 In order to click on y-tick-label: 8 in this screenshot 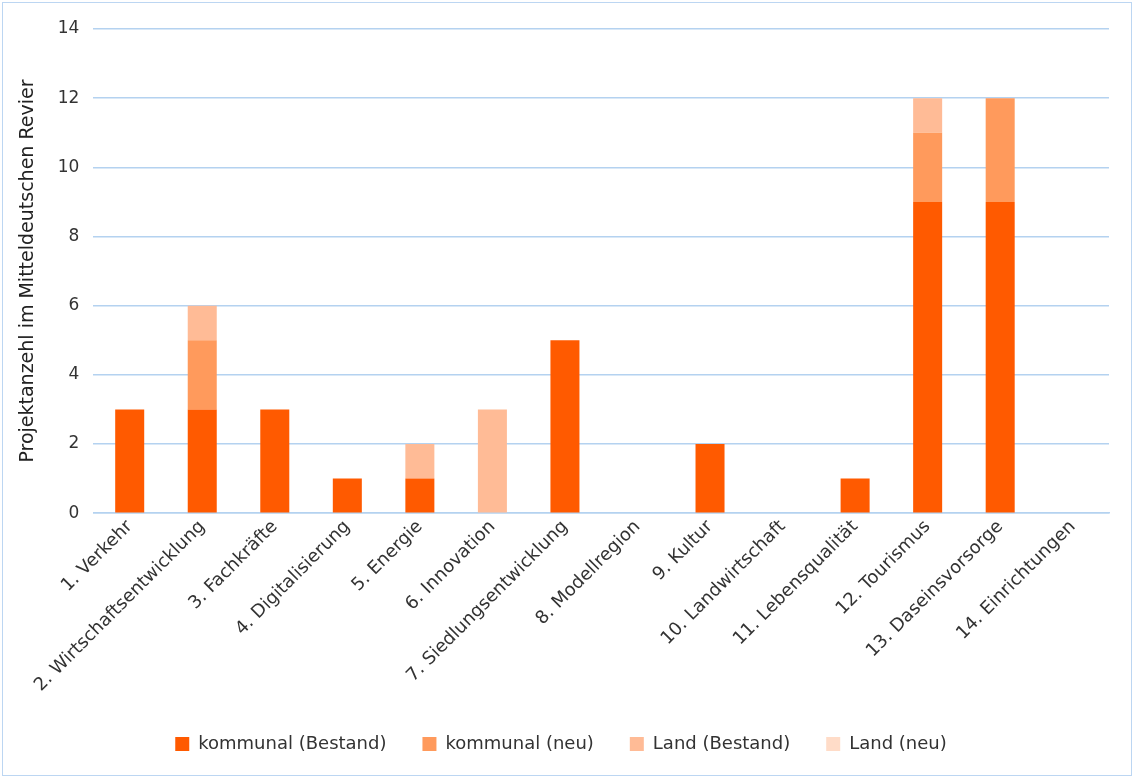, I will do `click(74, 234)`.